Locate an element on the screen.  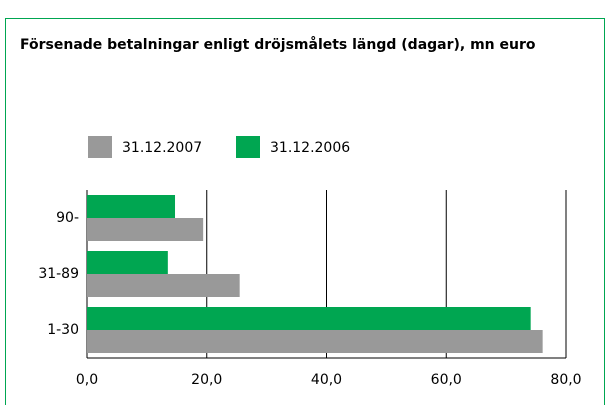
legend-label: 31.12.2006 is located at coordinates (310, 148).